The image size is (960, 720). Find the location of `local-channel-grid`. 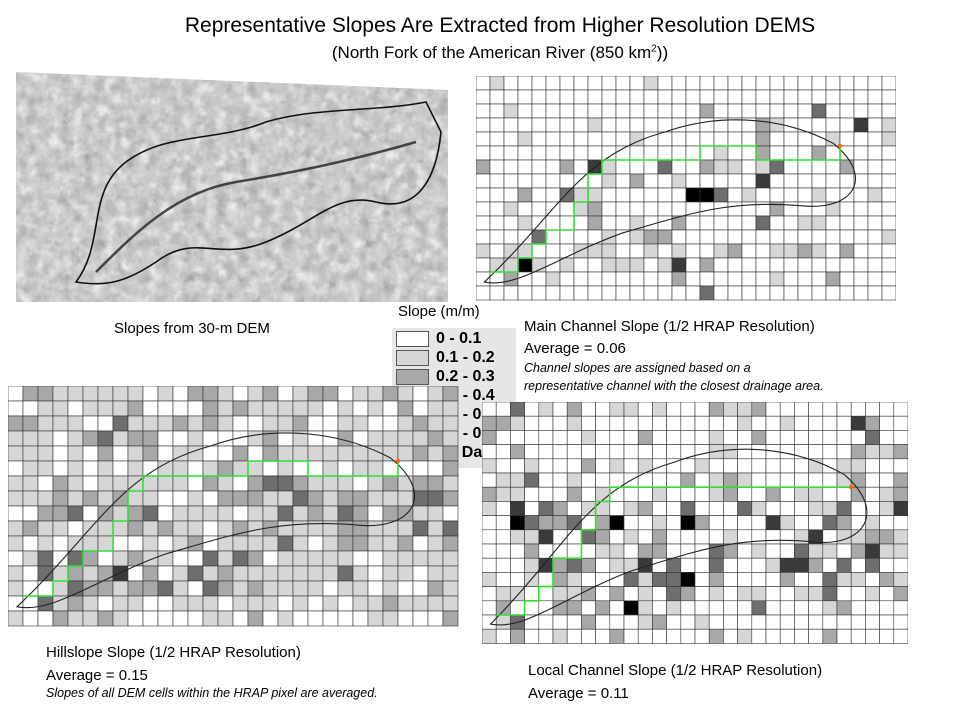

local-channel-grid is located at coordinates (695, 523).